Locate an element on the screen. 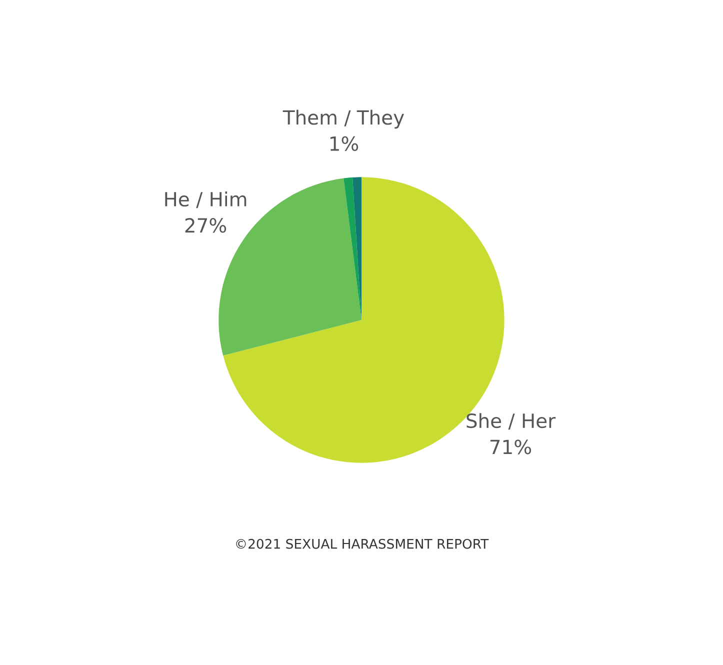 The width and height of the screenshot is (723, 665). slice-label: He / Him is located at coordinates (205, 199).